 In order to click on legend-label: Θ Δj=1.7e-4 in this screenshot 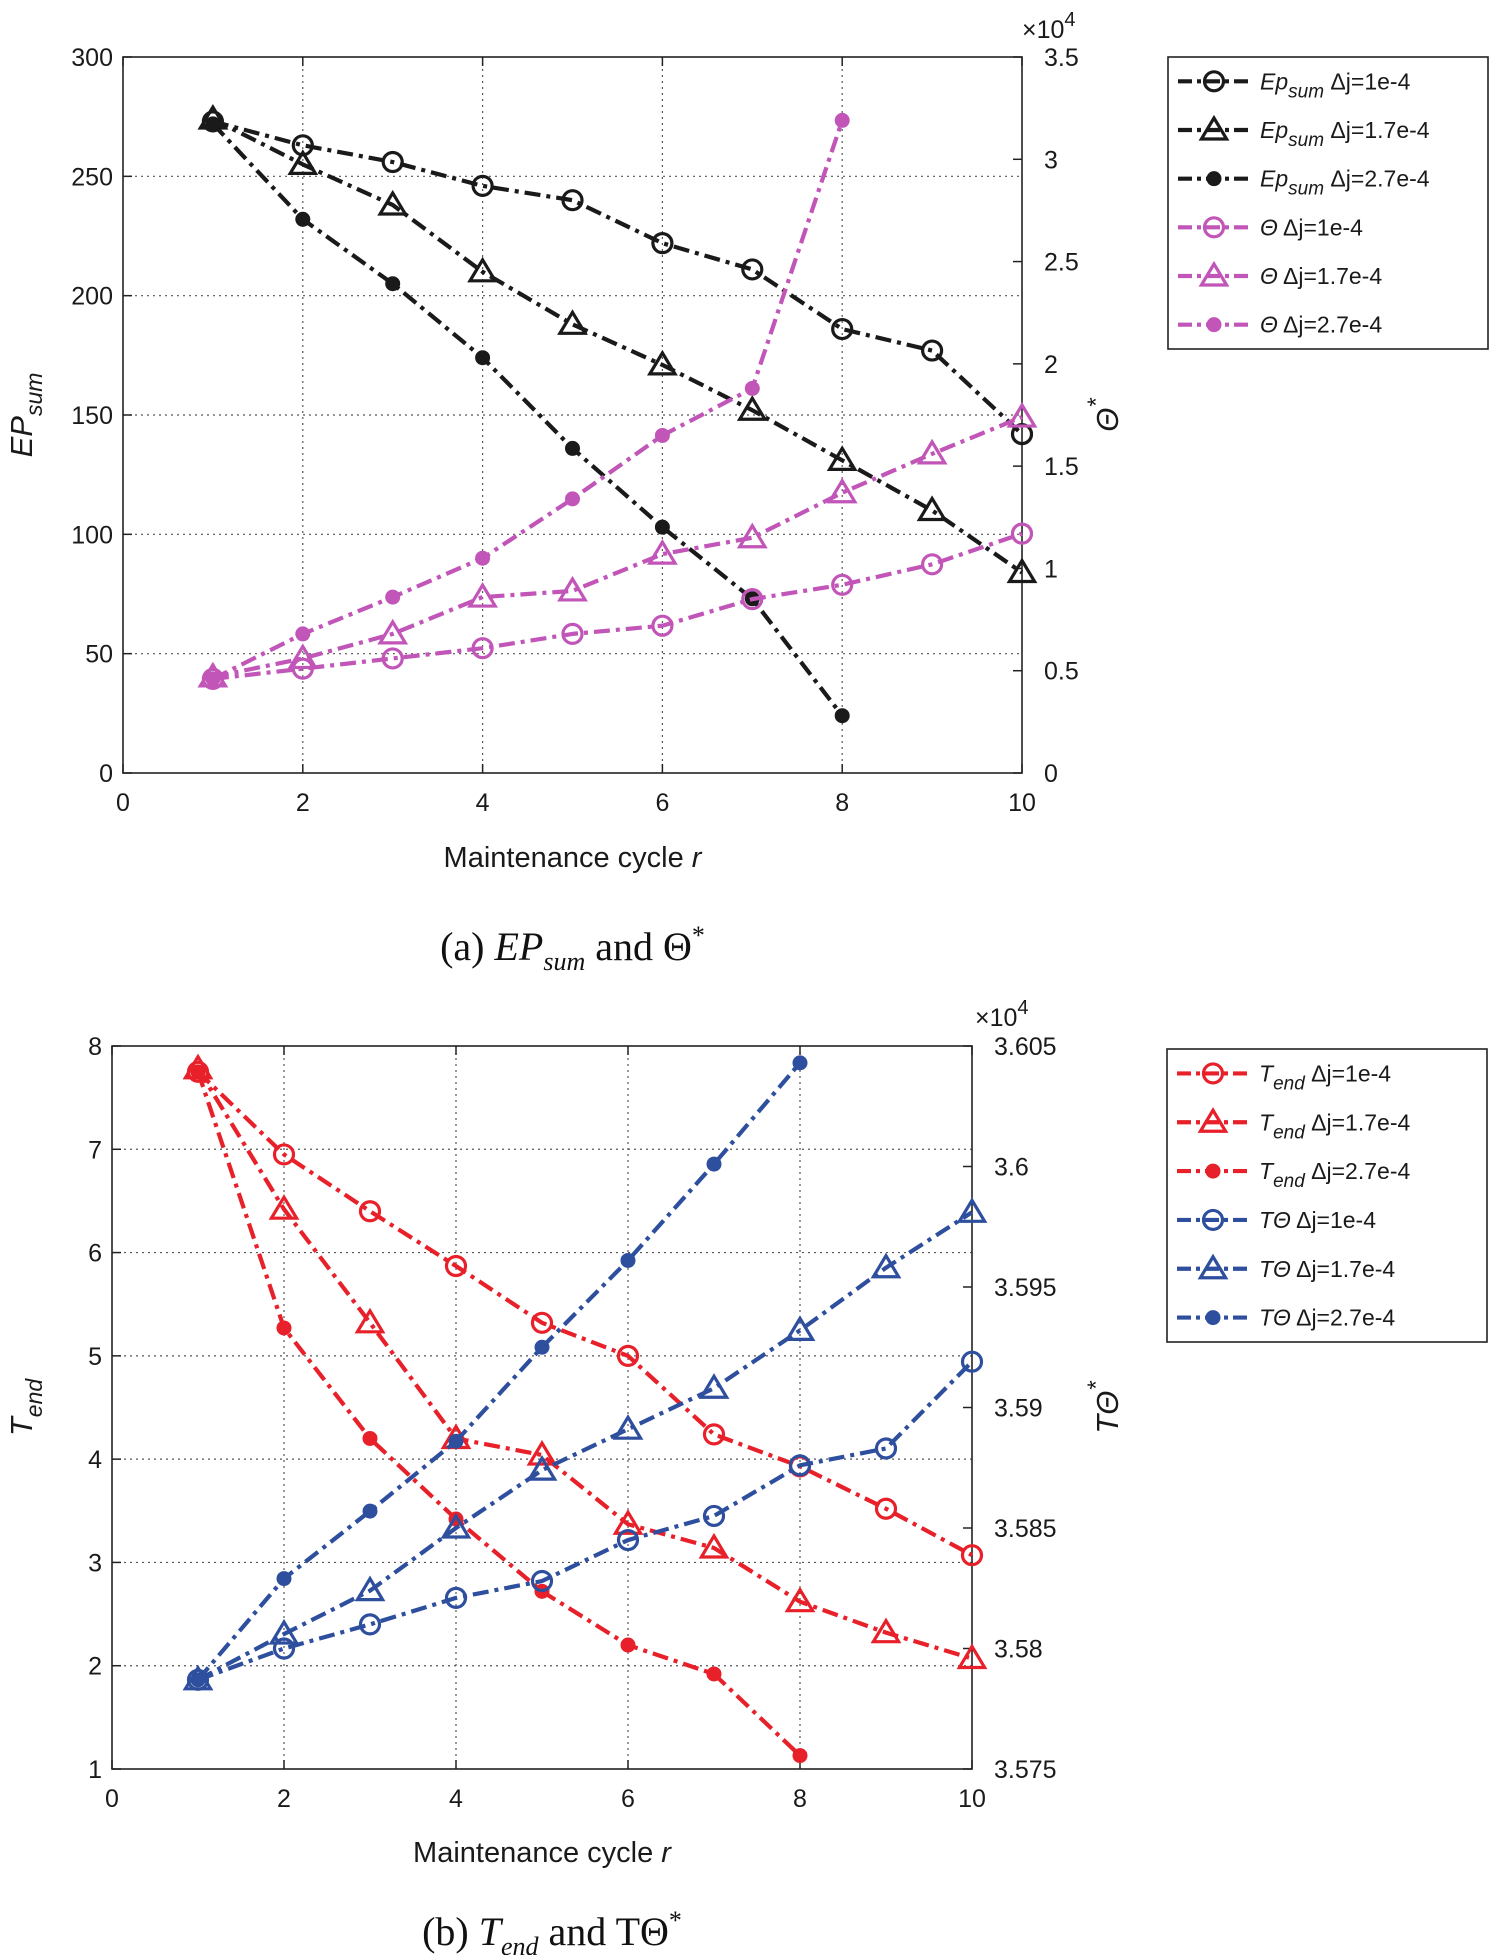, I will do `click(1321, 276)`.